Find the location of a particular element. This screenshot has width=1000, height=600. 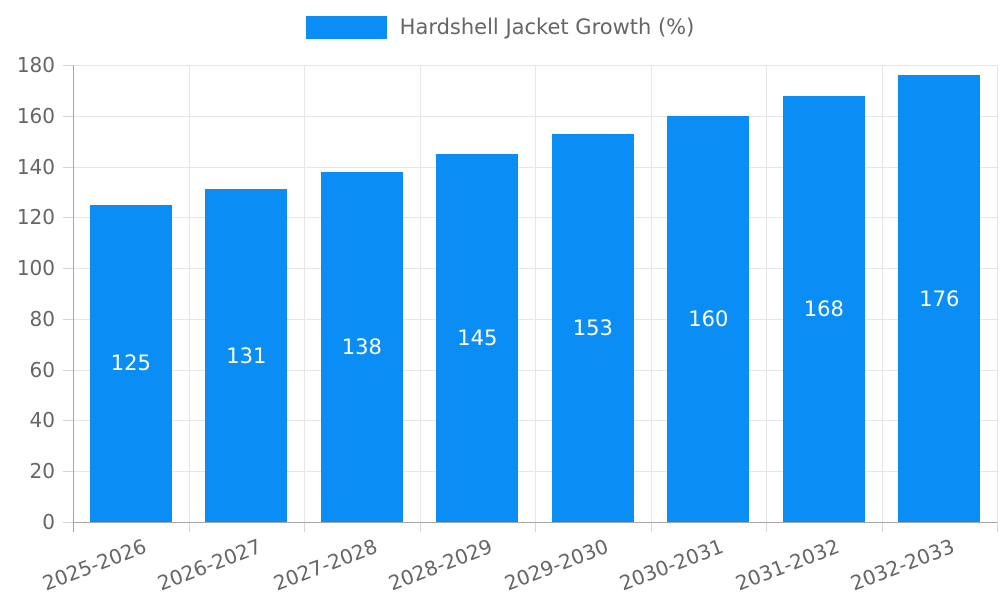

y-tick-label: 140 is located at coordinates (35, 167).